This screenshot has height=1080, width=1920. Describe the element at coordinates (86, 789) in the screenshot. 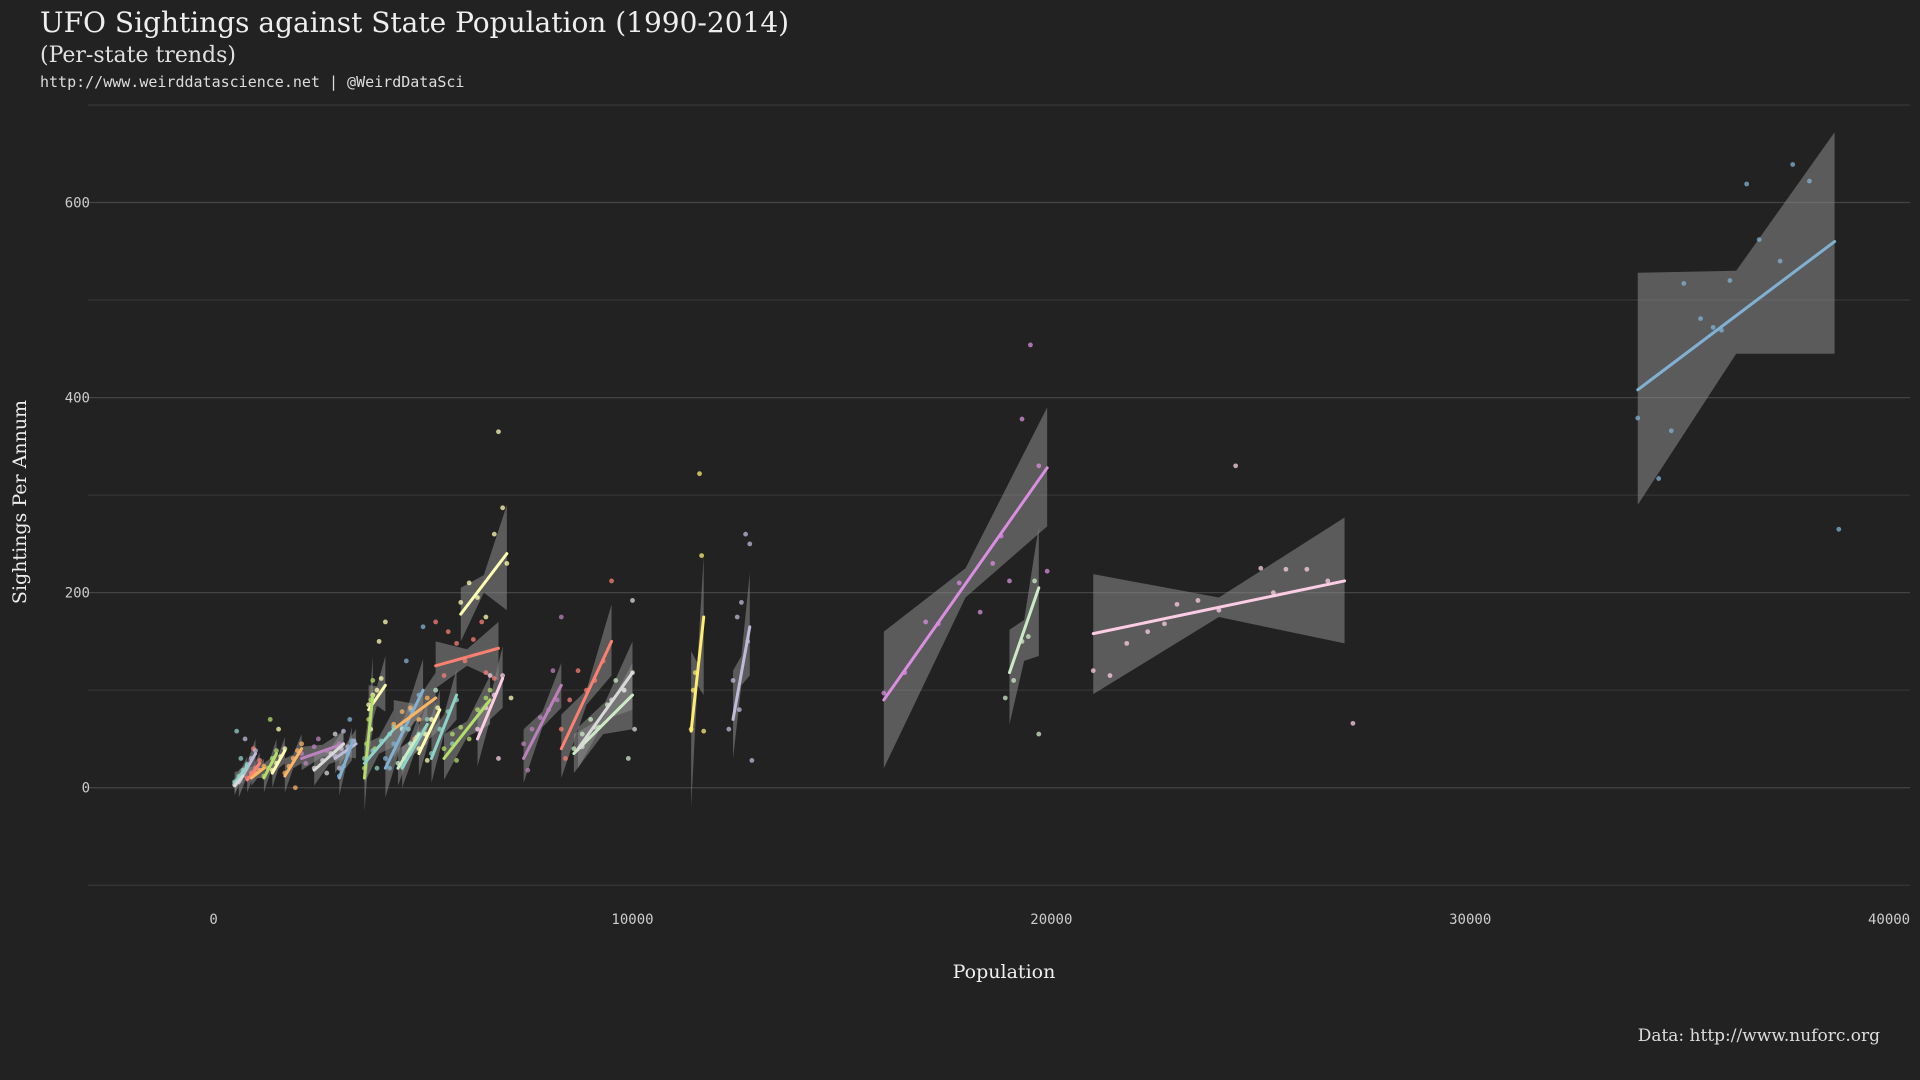

I see `y-tick-label: 0` at that location.